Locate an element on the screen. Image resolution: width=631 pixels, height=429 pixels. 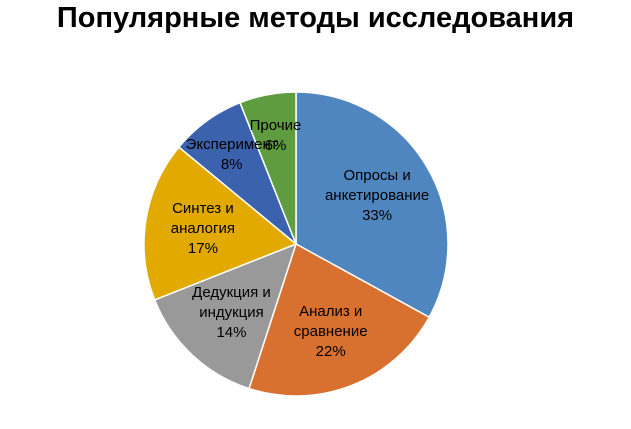
category-label: Анализ и сравнение is located at coordinates (330, 321).